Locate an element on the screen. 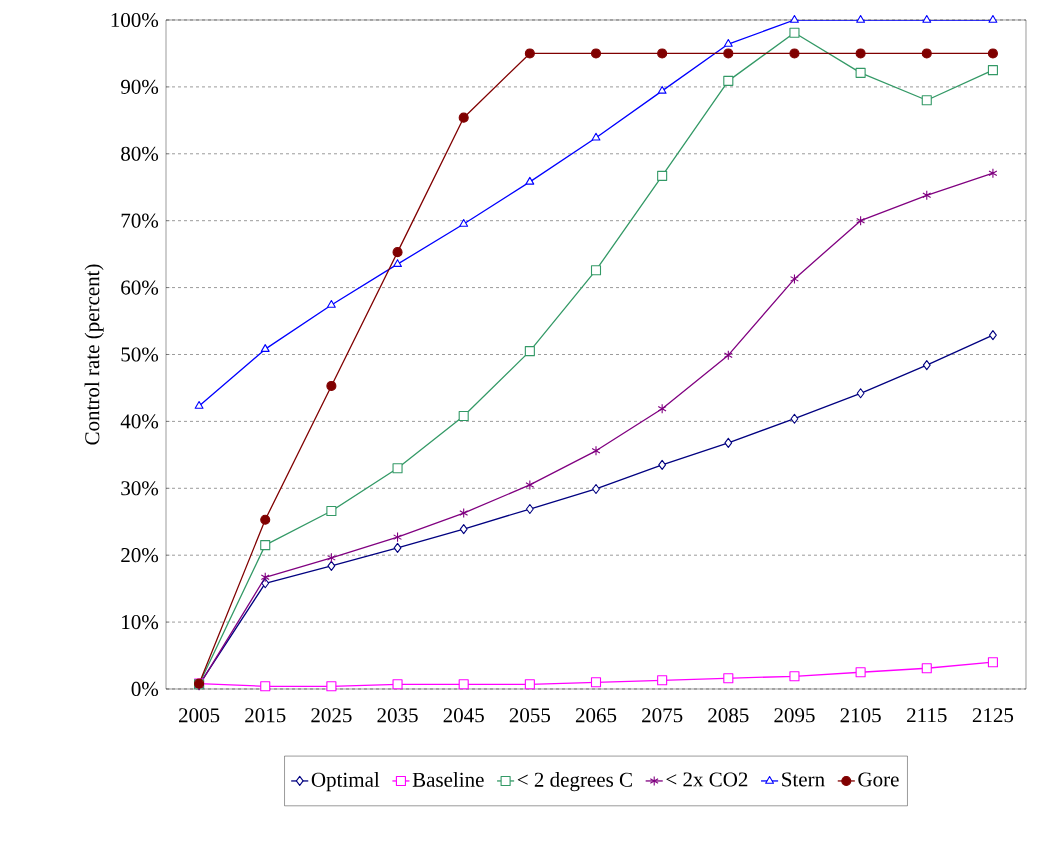 The image size is (1037, 854). y-tick-label: 60% is located at coordinates (140, 287).